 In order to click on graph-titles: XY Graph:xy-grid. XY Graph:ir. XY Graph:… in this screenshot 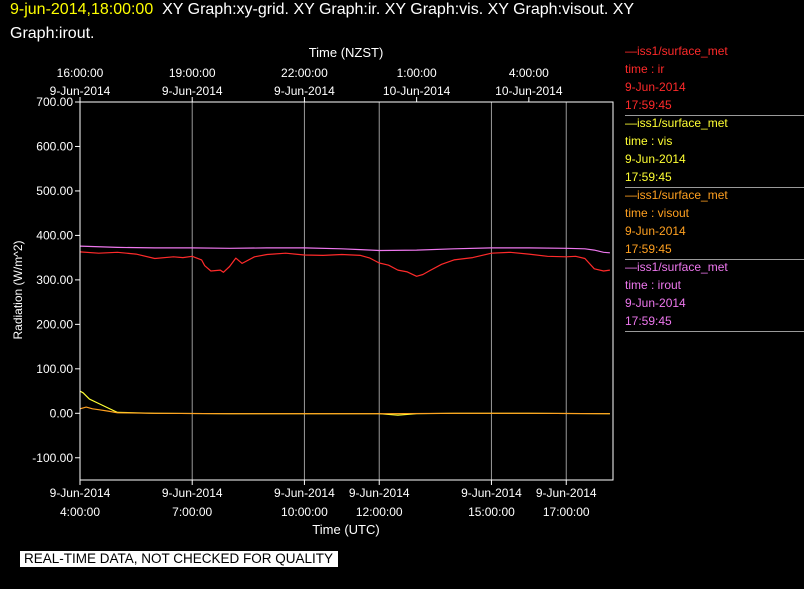, I will do `click(398, 9)`.